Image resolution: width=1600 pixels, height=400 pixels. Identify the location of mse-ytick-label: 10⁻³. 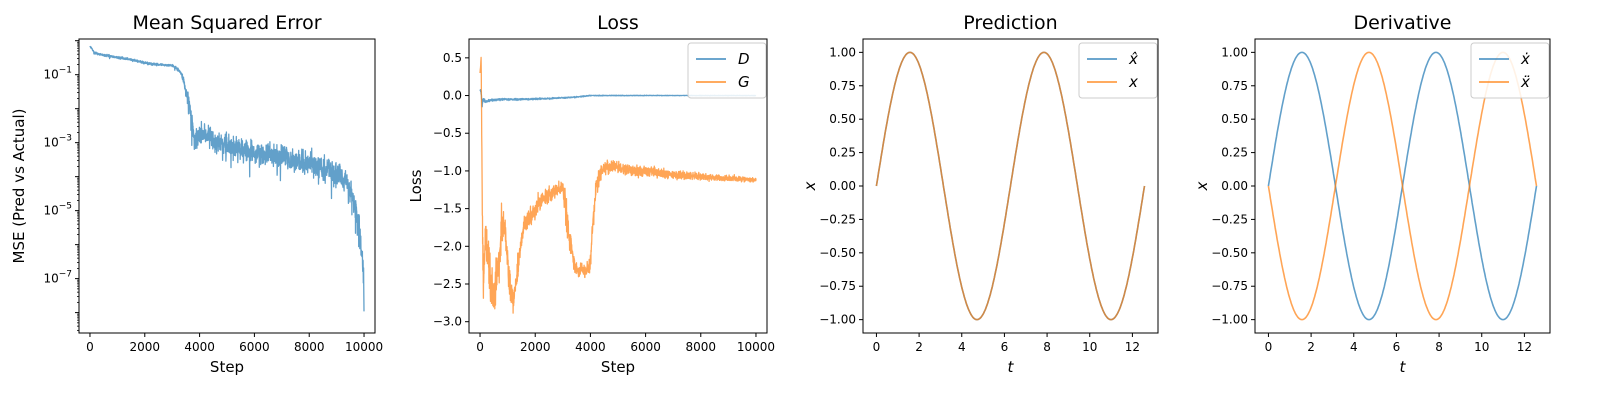
(57, 142).